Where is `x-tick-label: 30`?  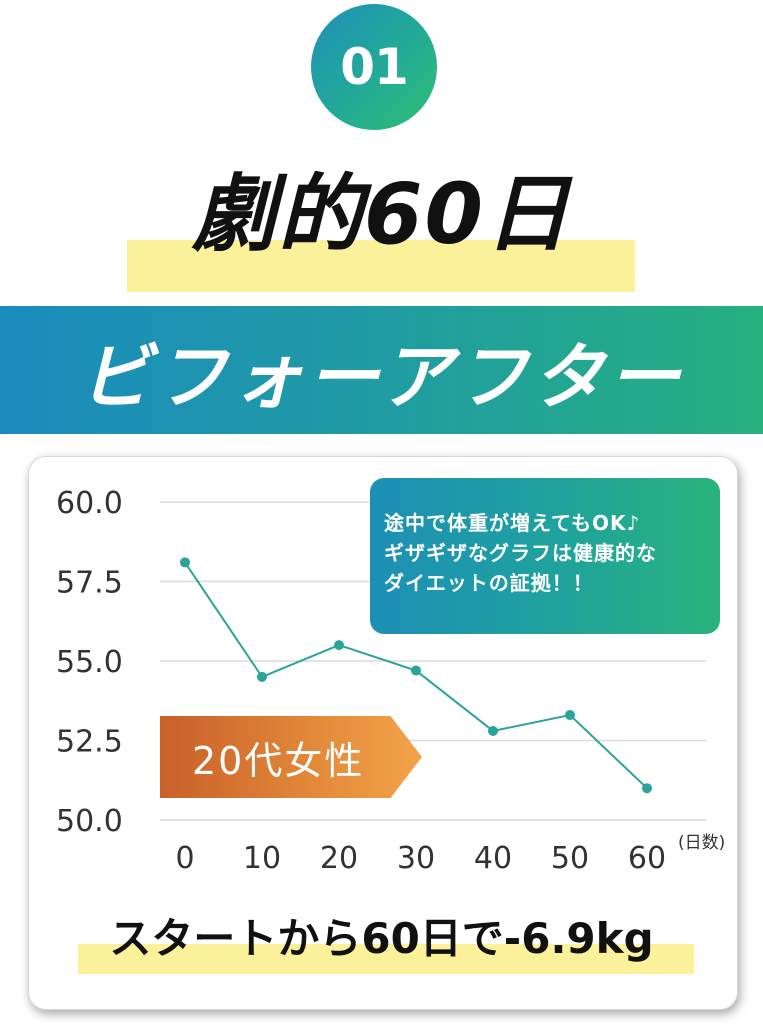 x-tick-label: 30 is located at coordinates (416, 858).